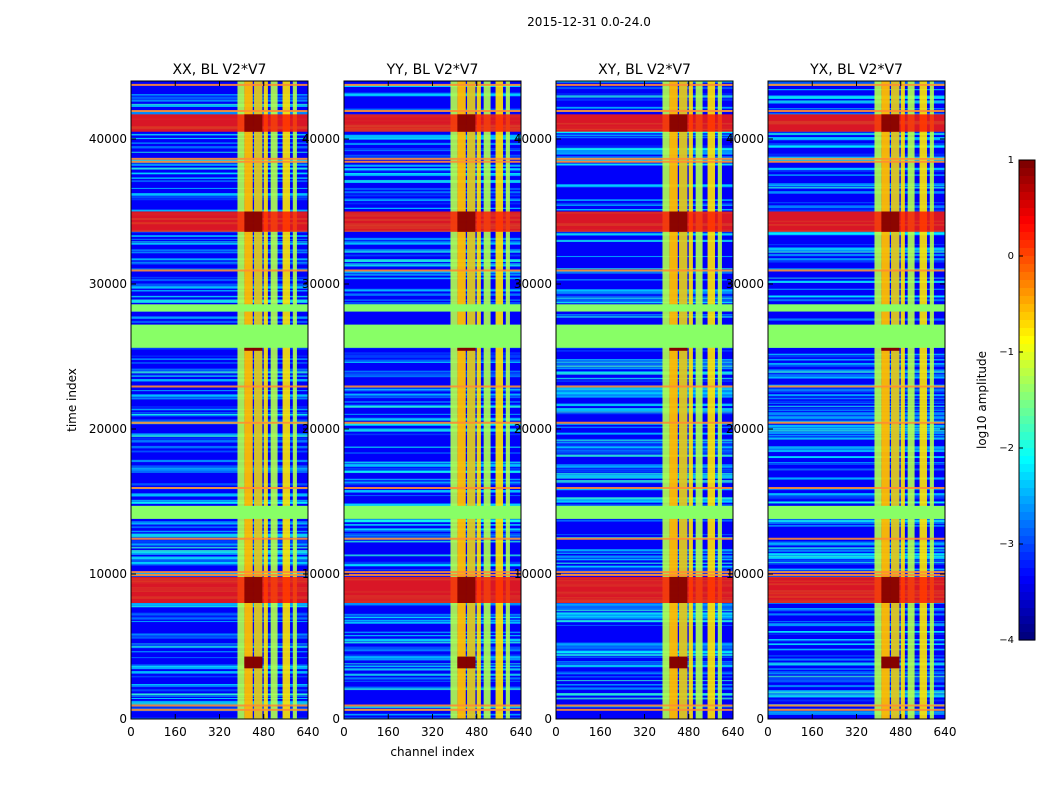  I want to click on heatmap-image, so click(856, 400).